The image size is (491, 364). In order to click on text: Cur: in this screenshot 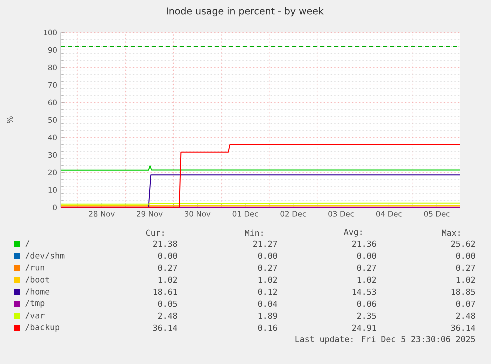, I will do `click(155, 233)`.